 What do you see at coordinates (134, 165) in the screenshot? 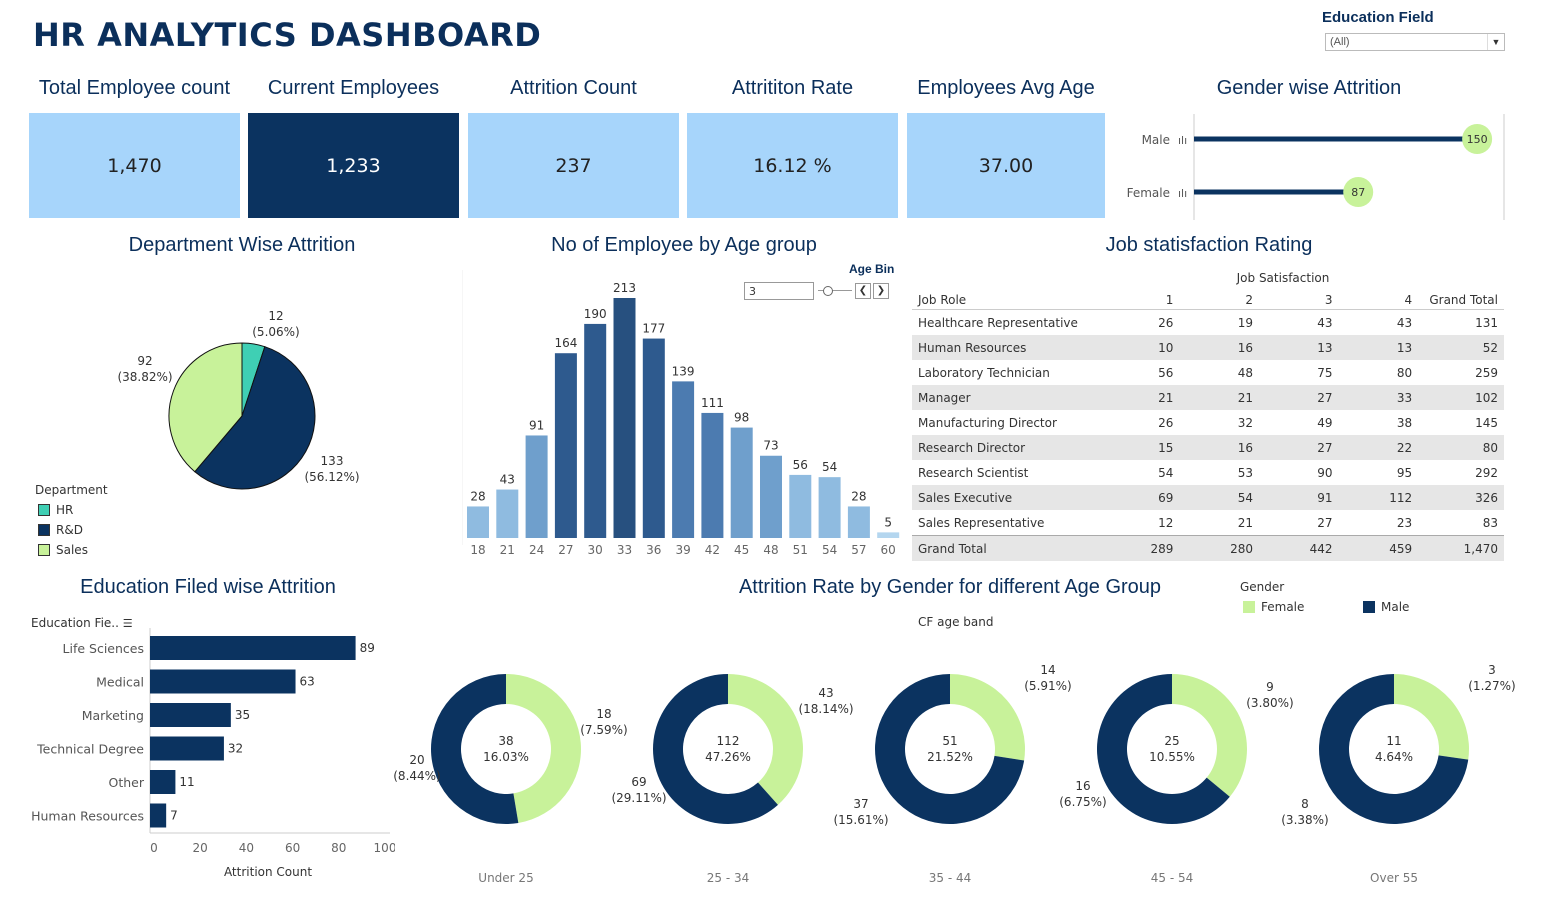
I see `kpi-card-total-employee: 1,470` at bounding box center [134, 165].